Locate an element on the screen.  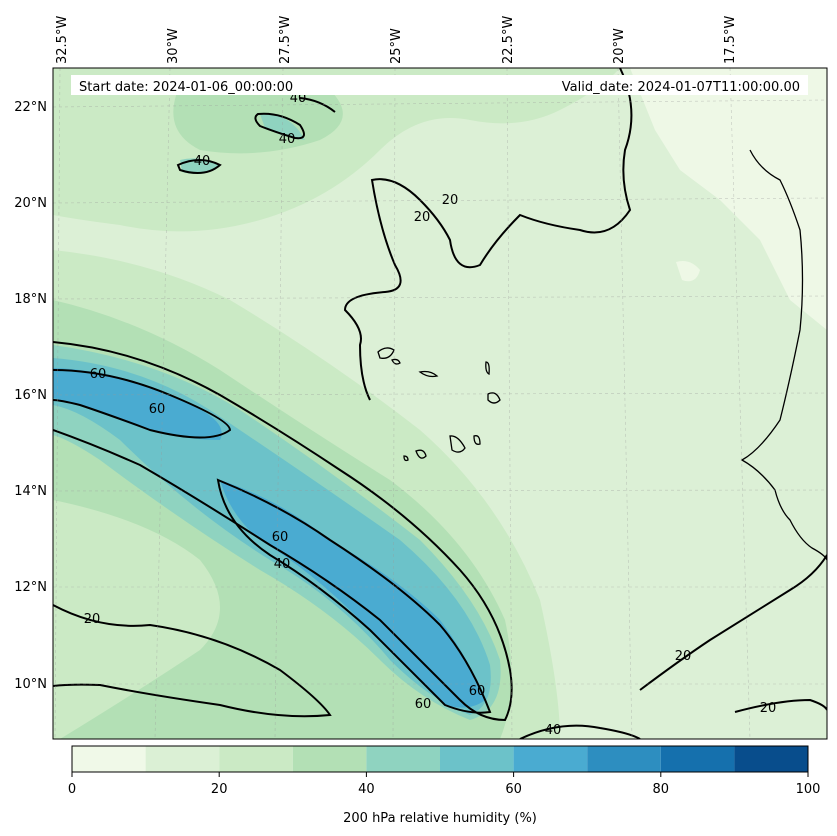
humidity-band-40-50-north2 is located at coordinates (282, 126).